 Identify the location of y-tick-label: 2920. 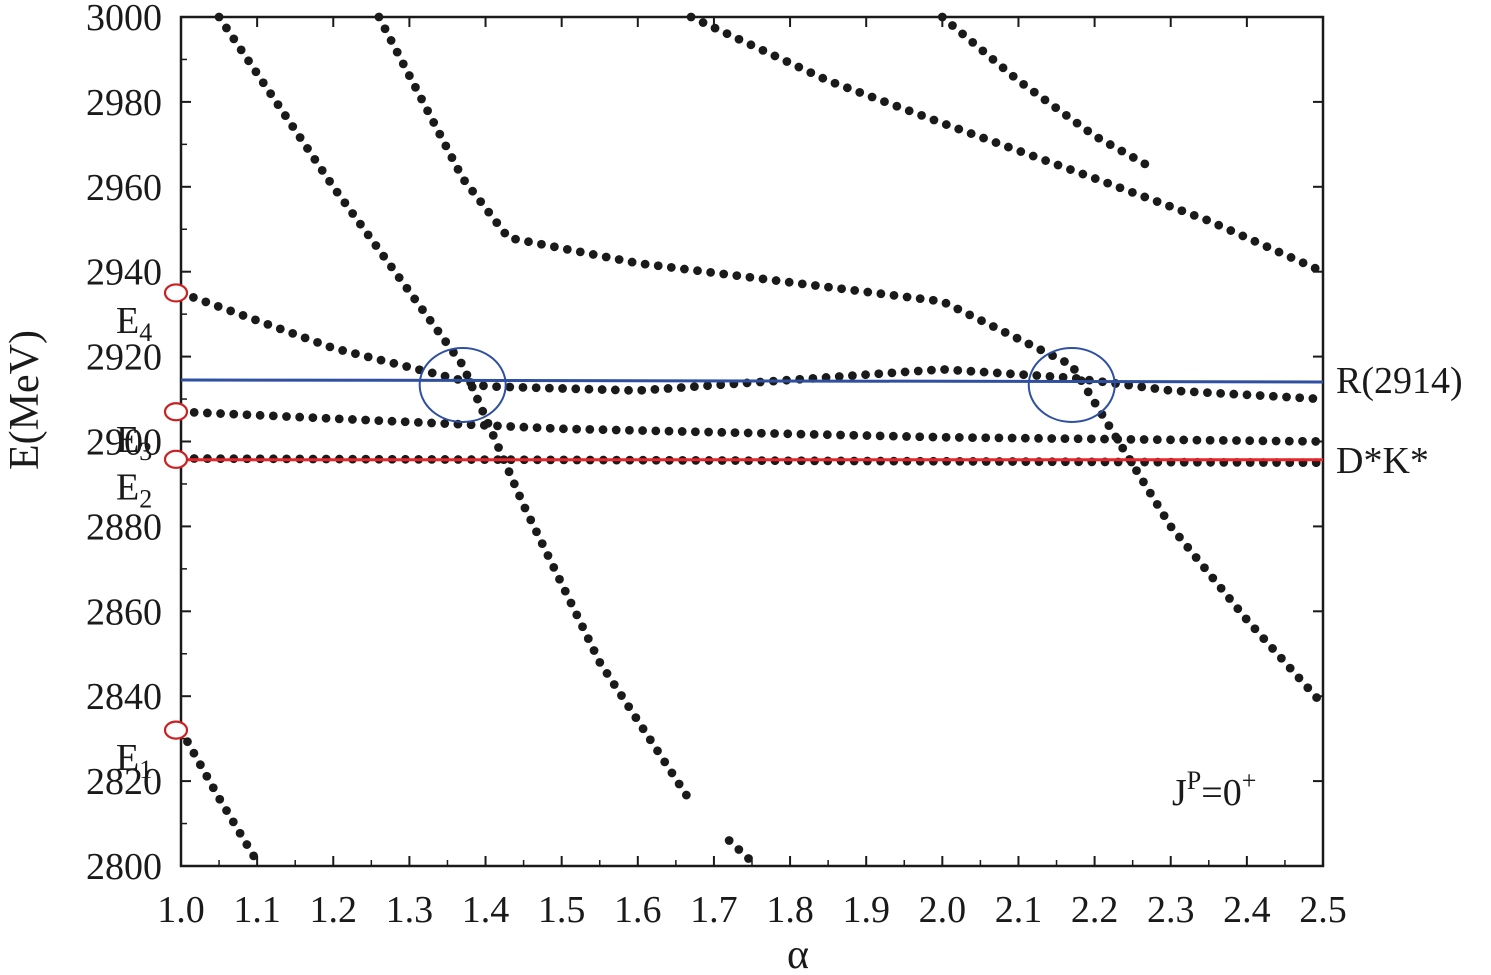
(124, 358).